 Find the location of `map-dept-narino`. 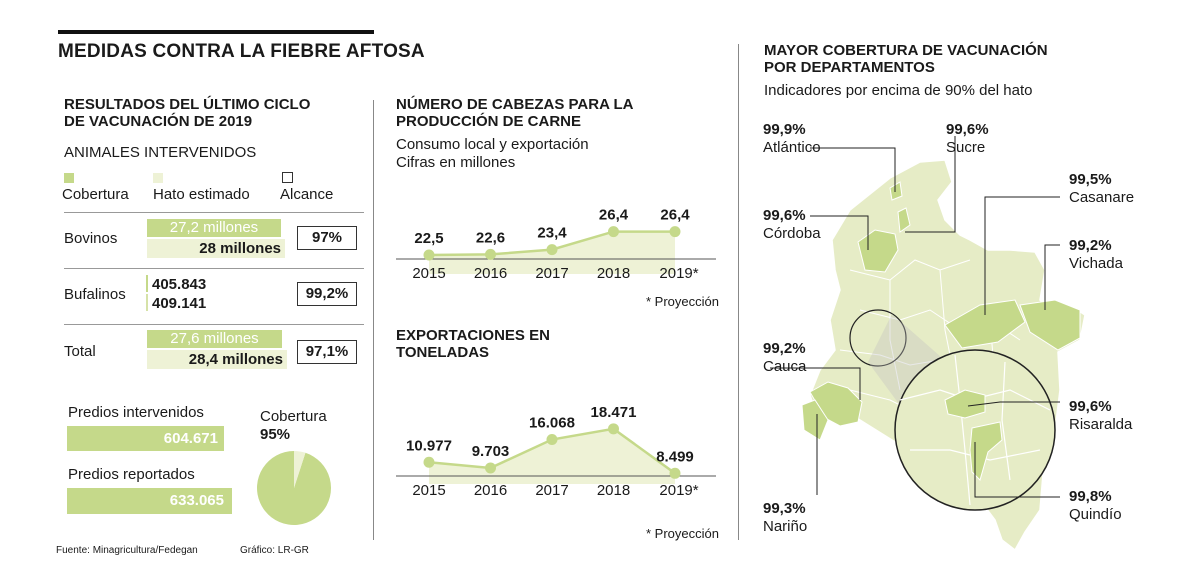

map-dept-narino is located at coordinates (815, 420).